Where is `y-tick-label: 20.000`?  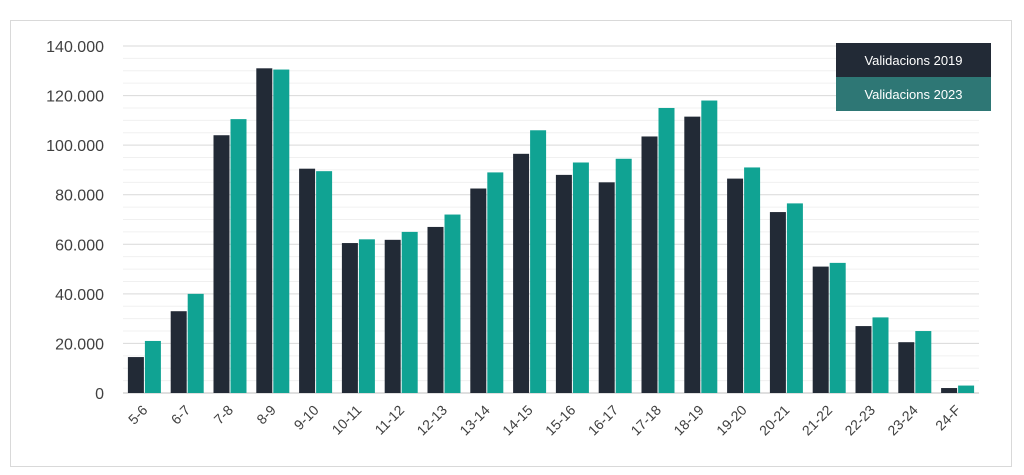 y-tick-label: 20.000 is located at coordinates (79, 344).